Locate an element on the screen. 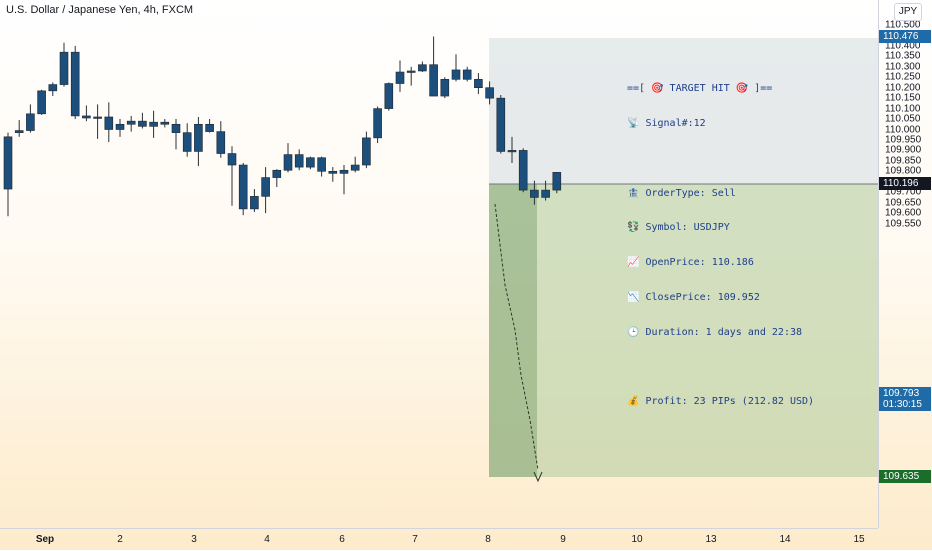 Image resolution: width=932 pixels, height=551 pixels. time-tick-label: 3 is located at coordinates (194, 539).